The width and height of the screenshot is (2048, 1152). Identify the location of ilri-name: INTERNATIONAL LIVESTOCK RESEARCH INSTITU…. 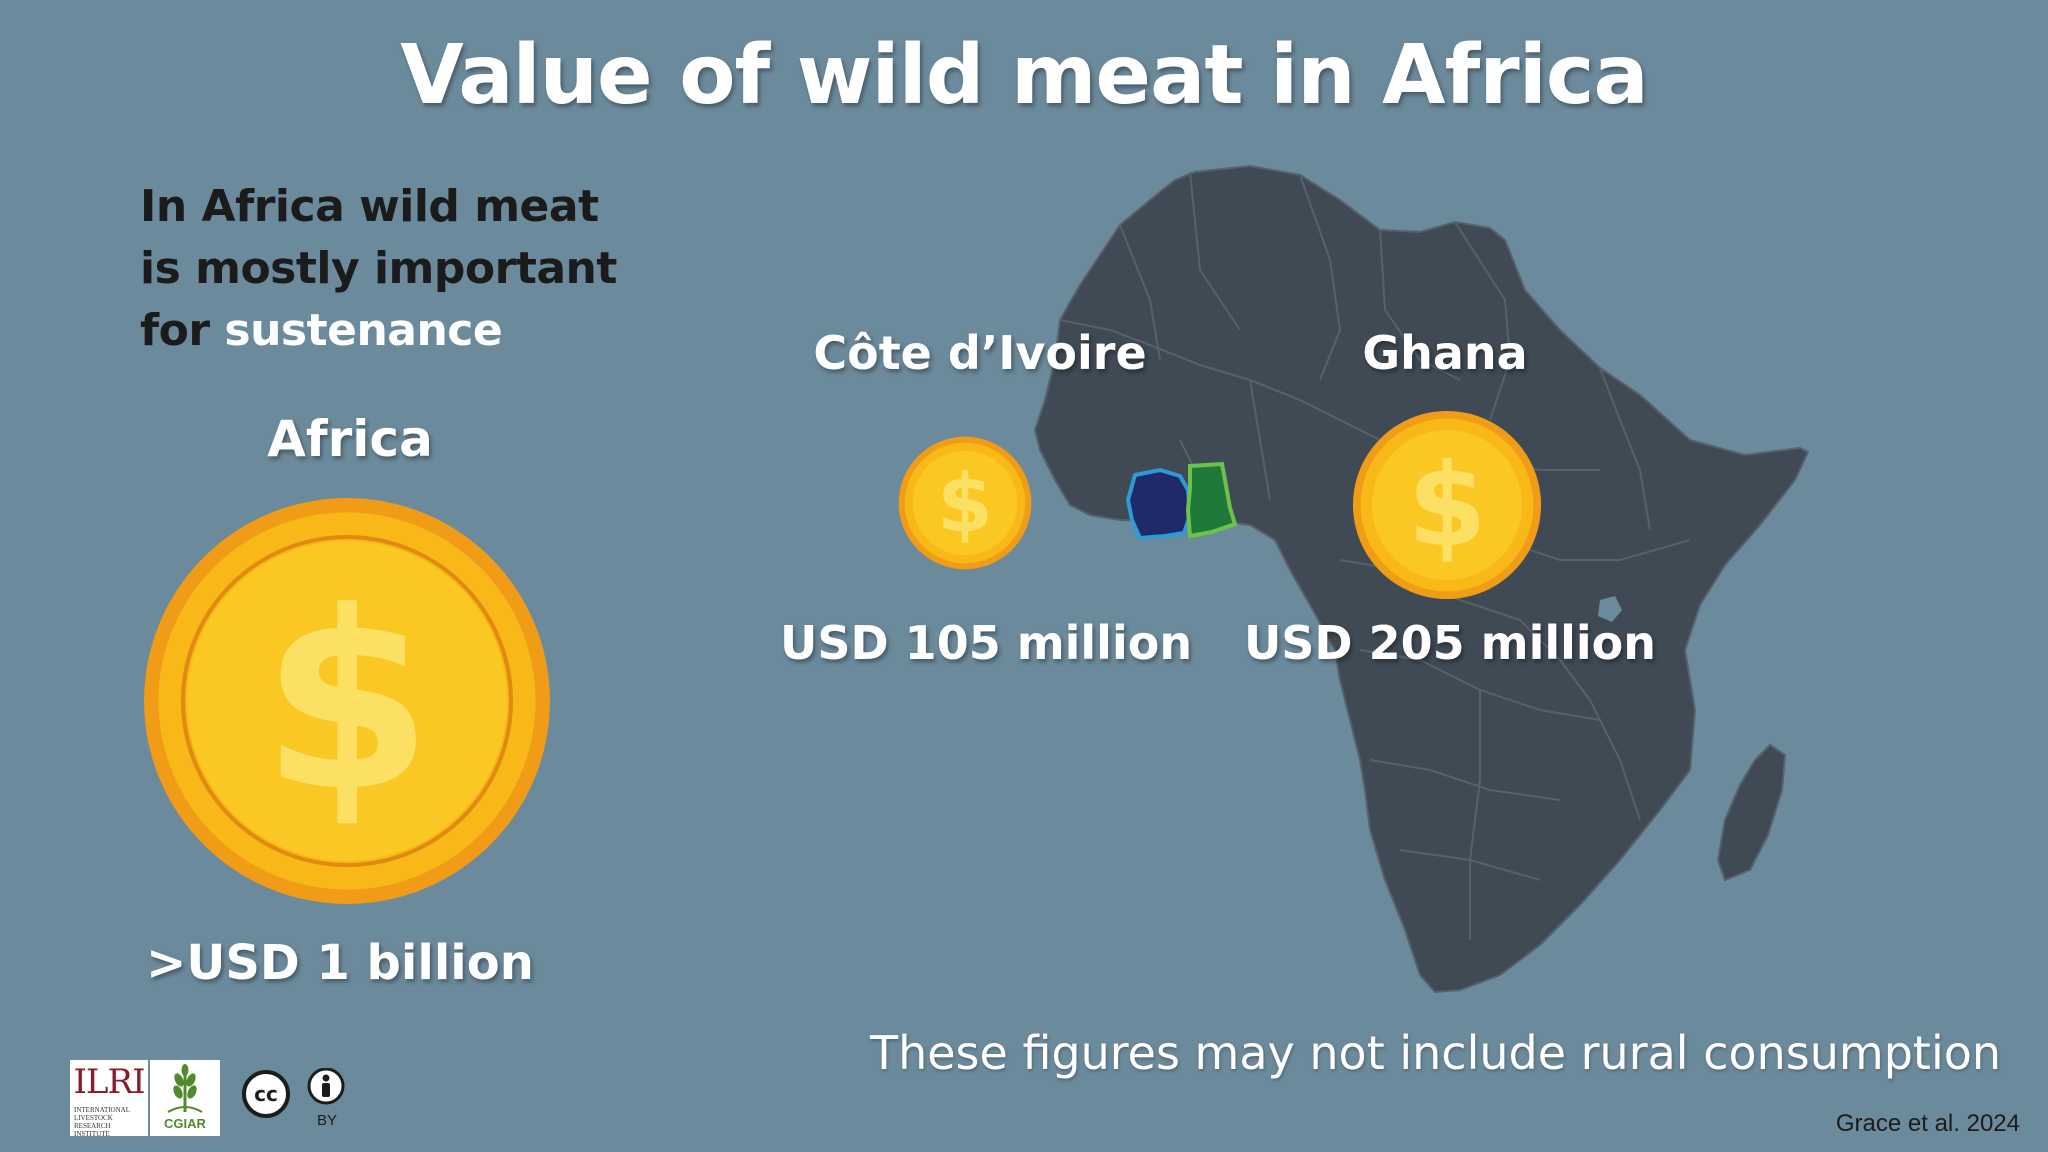
(109, 1122).